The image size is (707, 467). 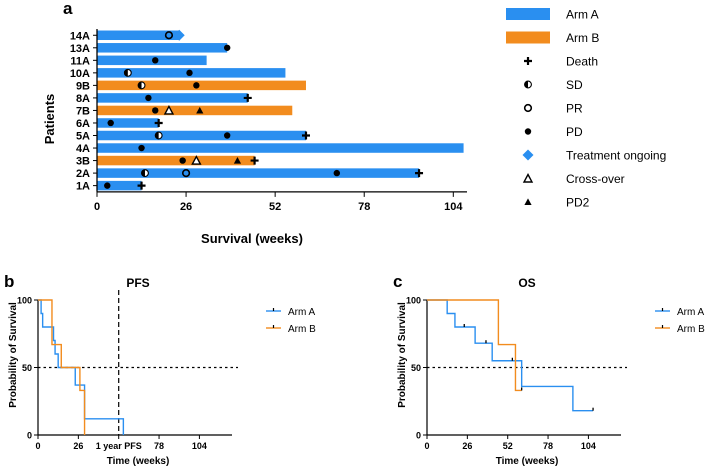 I want to click on pfs-curve-arm-b, so click(x=62, y=367).